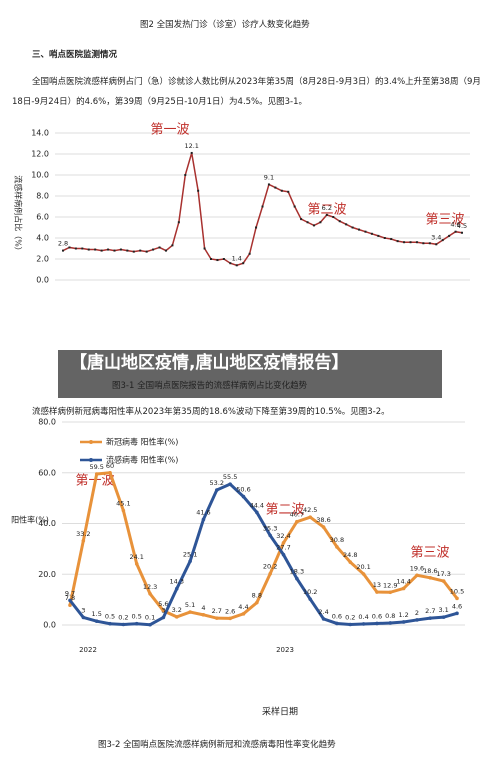  What do you see at coordinates (337, 540) in the screenshot?
I see `data-label: 30.8` at bounding box center [337, 540].